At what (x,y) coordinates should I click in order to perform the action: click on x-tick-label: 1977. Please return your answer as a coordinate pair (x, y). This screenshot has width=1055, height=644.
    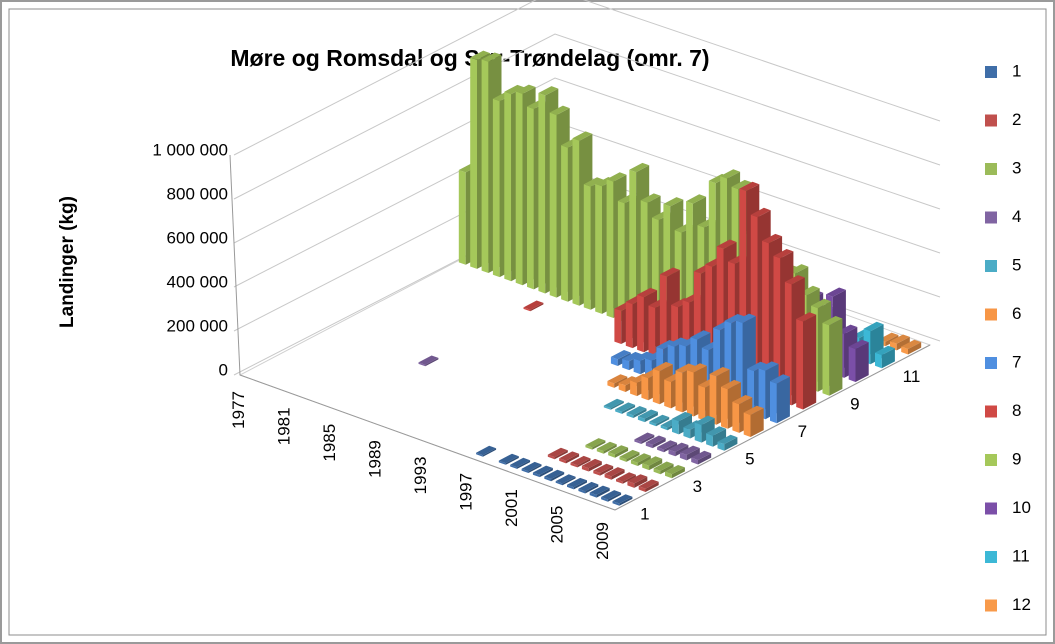
    Looking at the image, I should click on (238, 410).